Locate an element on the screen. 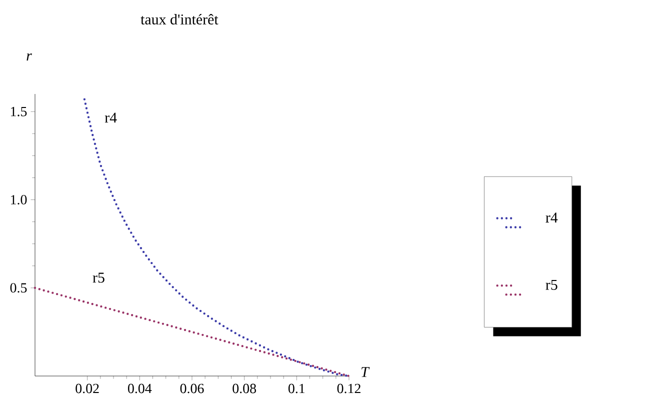 Image resolution: width=668 pixels, height=411 pixels. x-tick-label: 0.02 is located at coordinates (87, 389).